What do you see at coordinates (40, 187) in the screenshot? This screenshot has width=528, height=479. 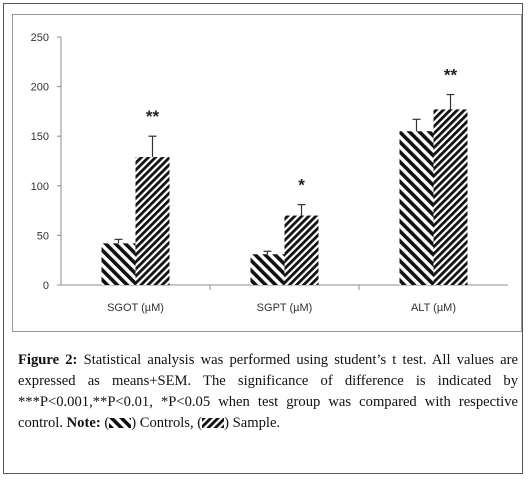 I see `y-tick-label: 100` at bounding box center [40, 187].